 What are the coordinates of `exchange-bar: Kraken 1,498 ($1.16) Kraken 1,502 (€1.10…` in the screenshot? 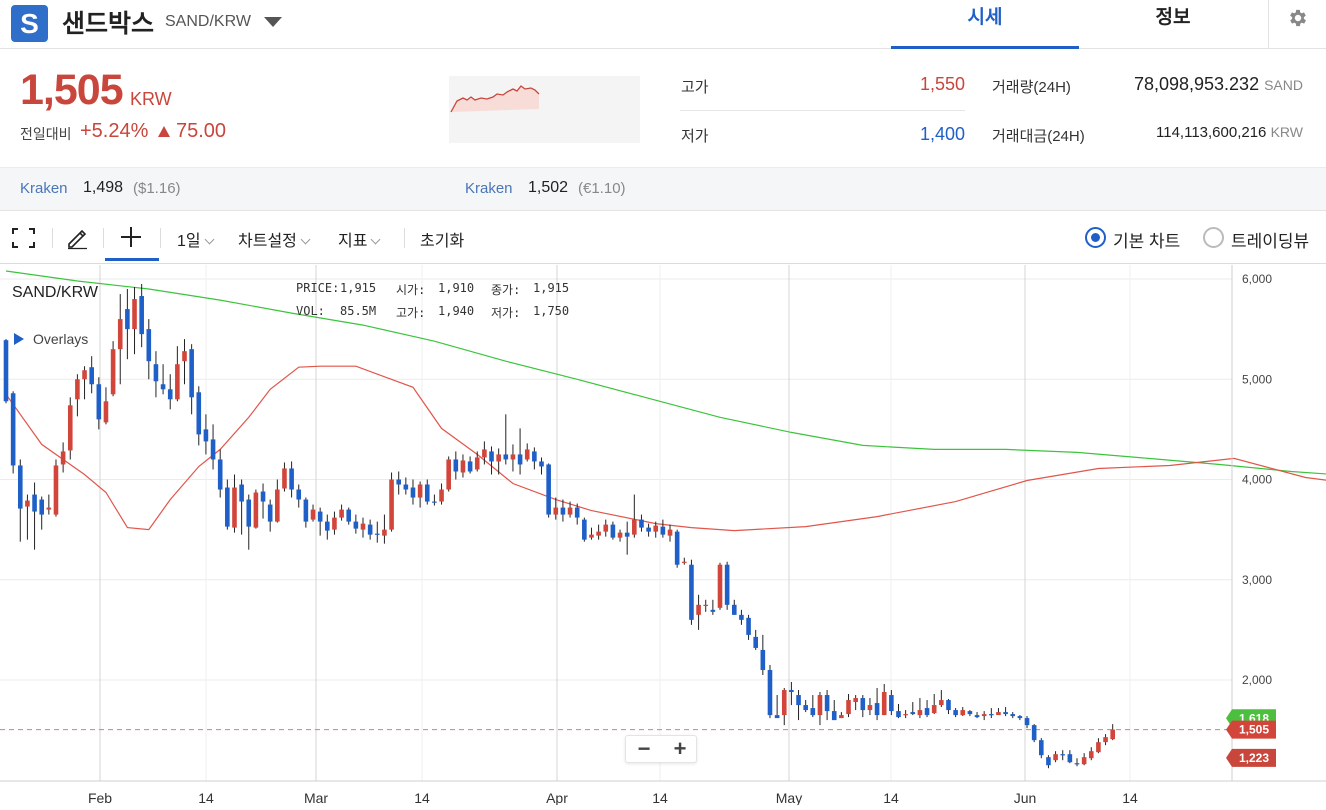 It's located at (663, 189).